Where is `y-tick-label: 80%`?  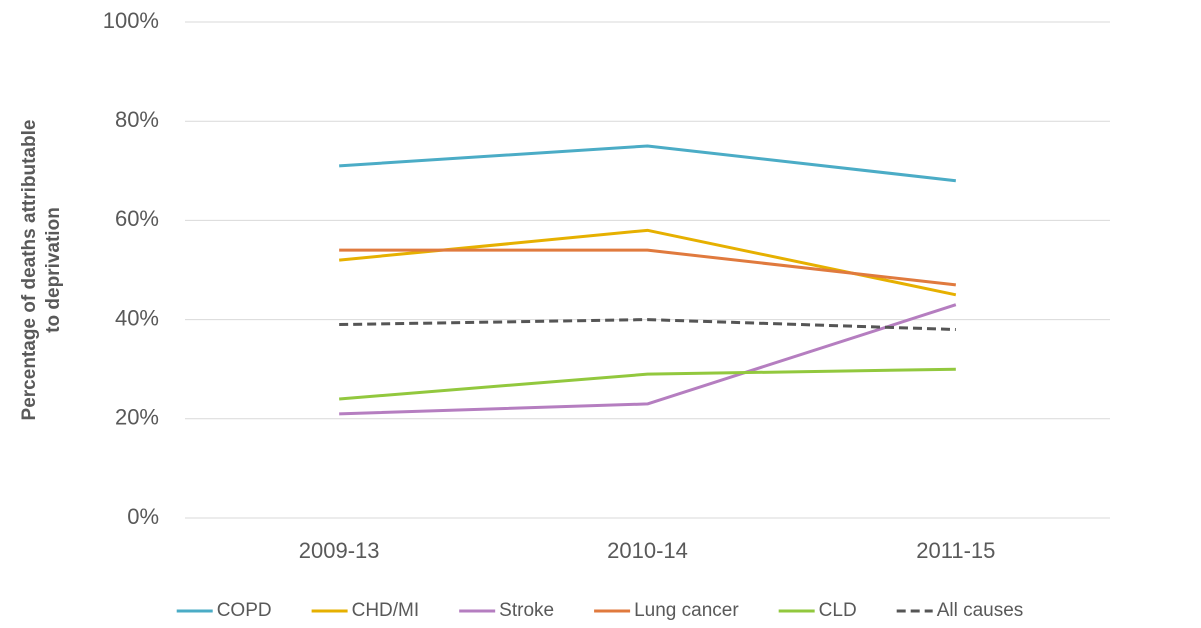 y-tick-label: 80% is located at coordinates (137, 119).